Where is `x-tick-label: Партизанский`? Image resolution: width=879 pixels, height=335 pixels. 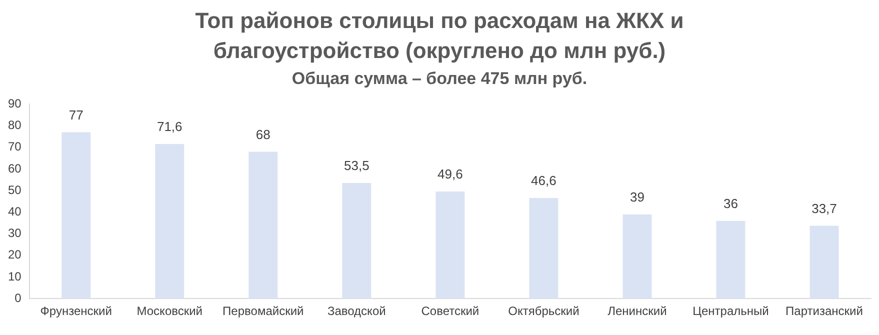 x-tick-label: Партизанский is located at coordinates (824, 311).